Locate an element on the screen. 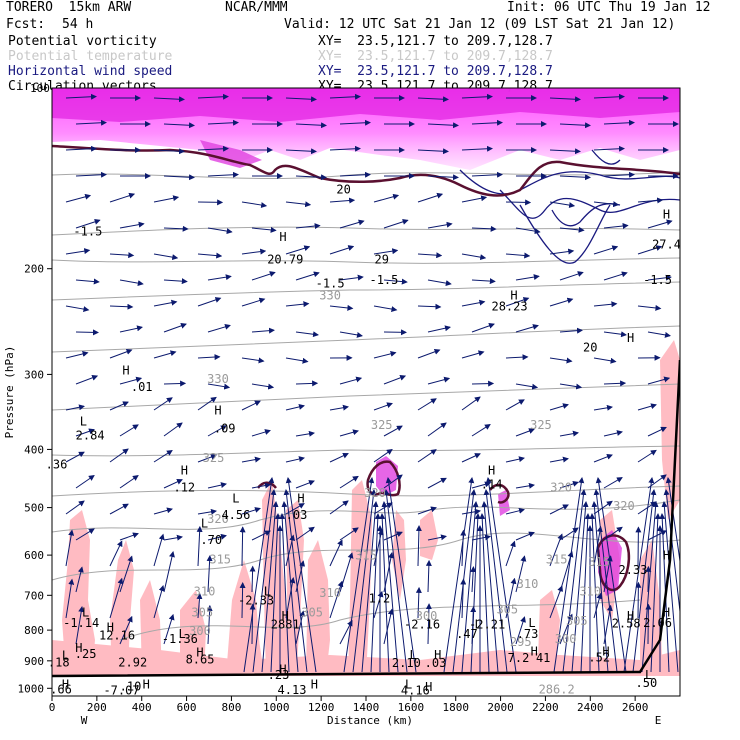 This screenshot has width=740, height=740. pv-label: 8.65 is located at coordinates (200, 660).